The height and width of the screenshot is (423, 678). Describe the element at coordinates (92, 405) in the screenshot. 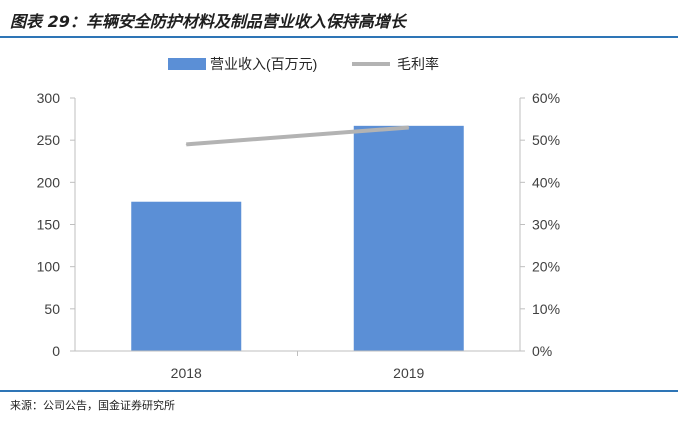

I see `source-note: 来源：公司公告，国金证券研究所` at that location.